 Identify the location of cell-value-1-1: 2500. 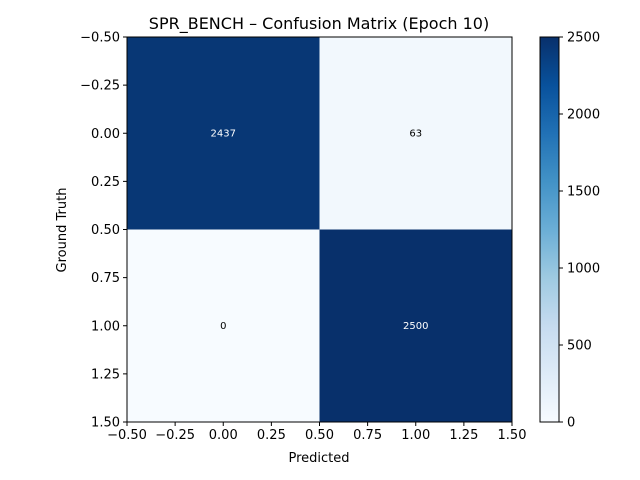
(415, 326).